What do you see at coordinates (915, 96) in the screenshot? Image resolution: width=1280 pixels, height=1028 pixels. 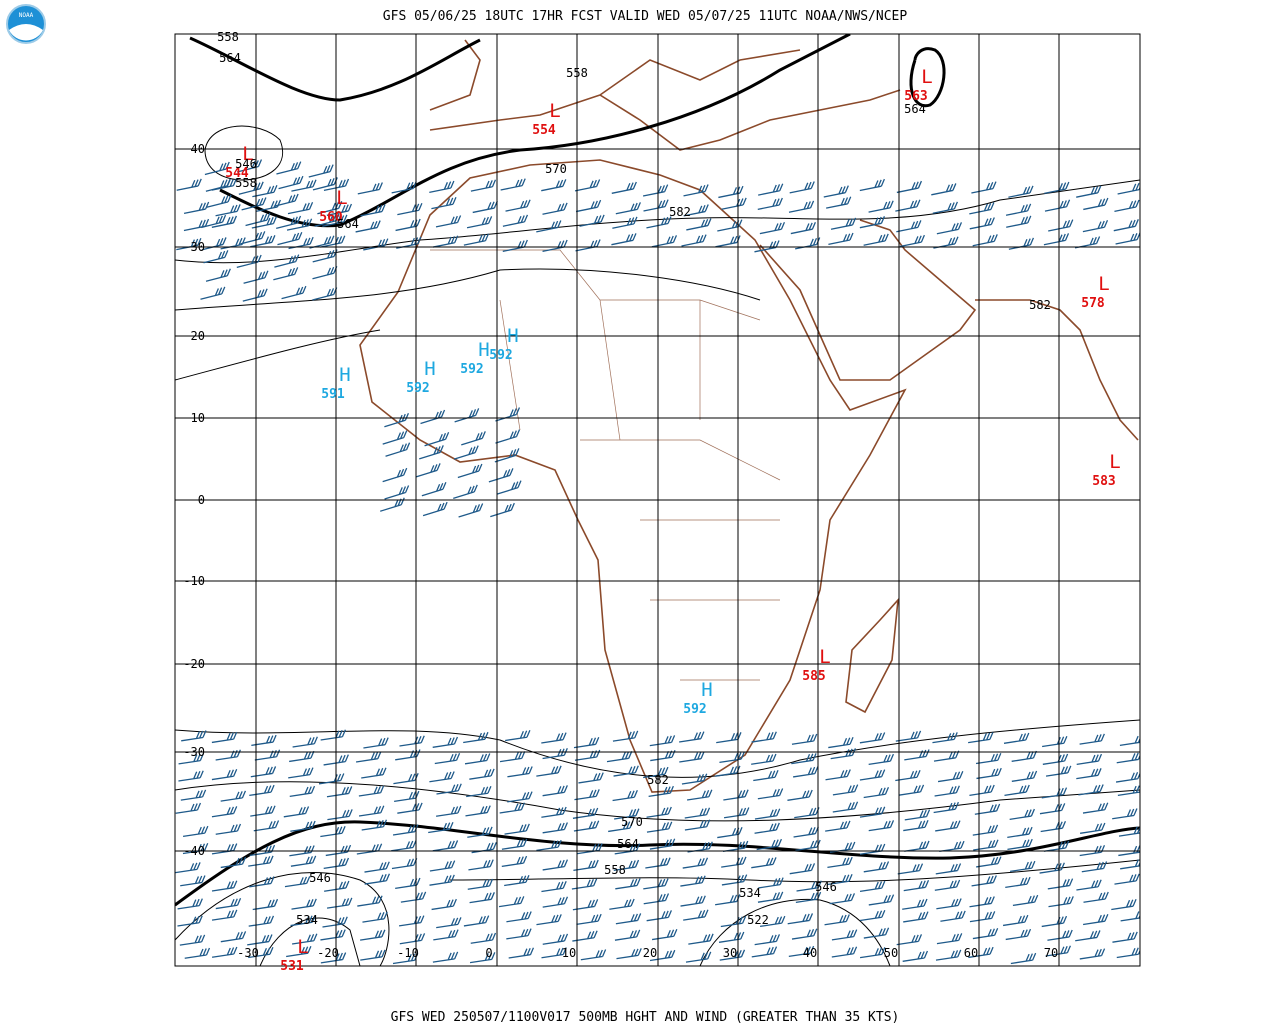 I see `low-value: 563` at bounding box center [915, 96].